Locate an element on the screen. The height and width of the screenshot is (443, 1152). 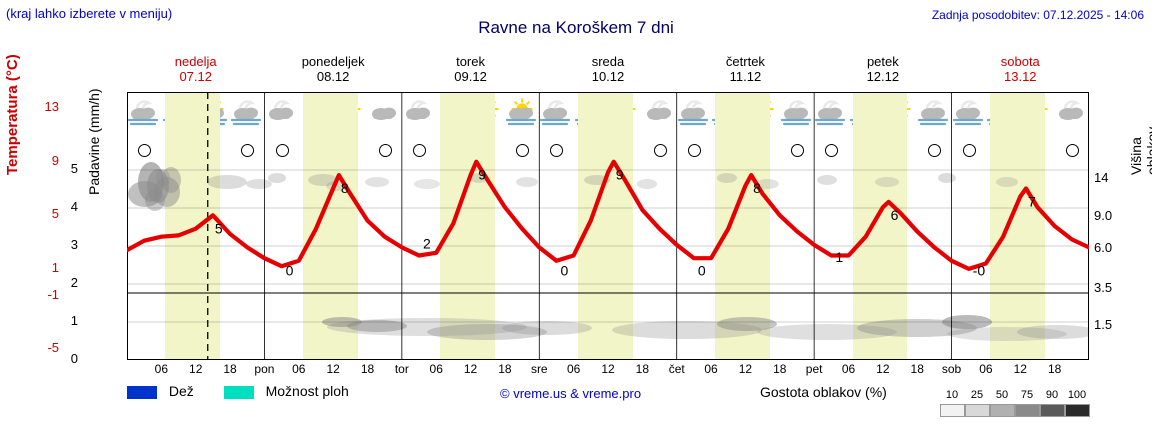
temperature-value-label: 1 is located at coordinates (839, 257).